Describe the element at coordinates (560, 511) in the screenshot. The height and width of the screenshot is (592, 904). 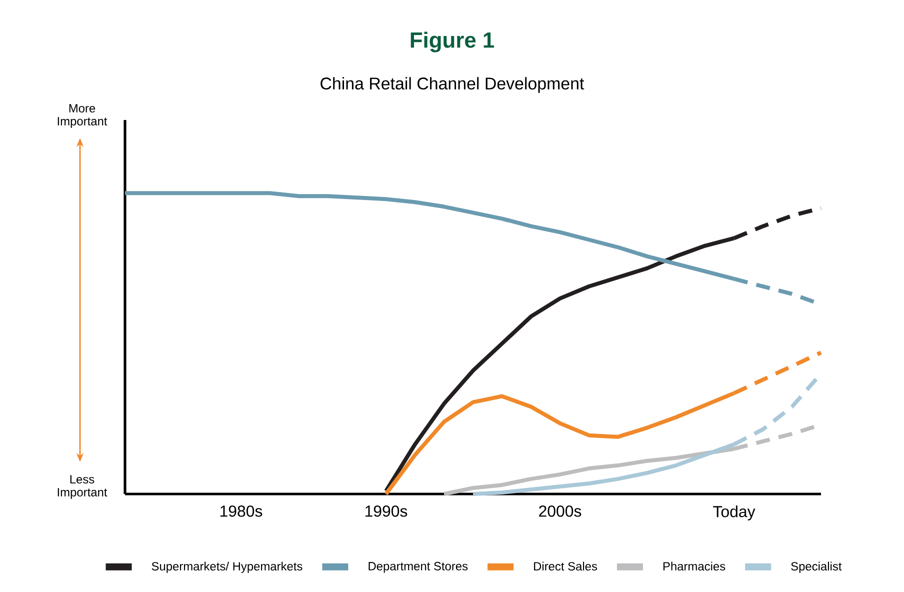
I see `x-tick-label: 2000s` at that location.